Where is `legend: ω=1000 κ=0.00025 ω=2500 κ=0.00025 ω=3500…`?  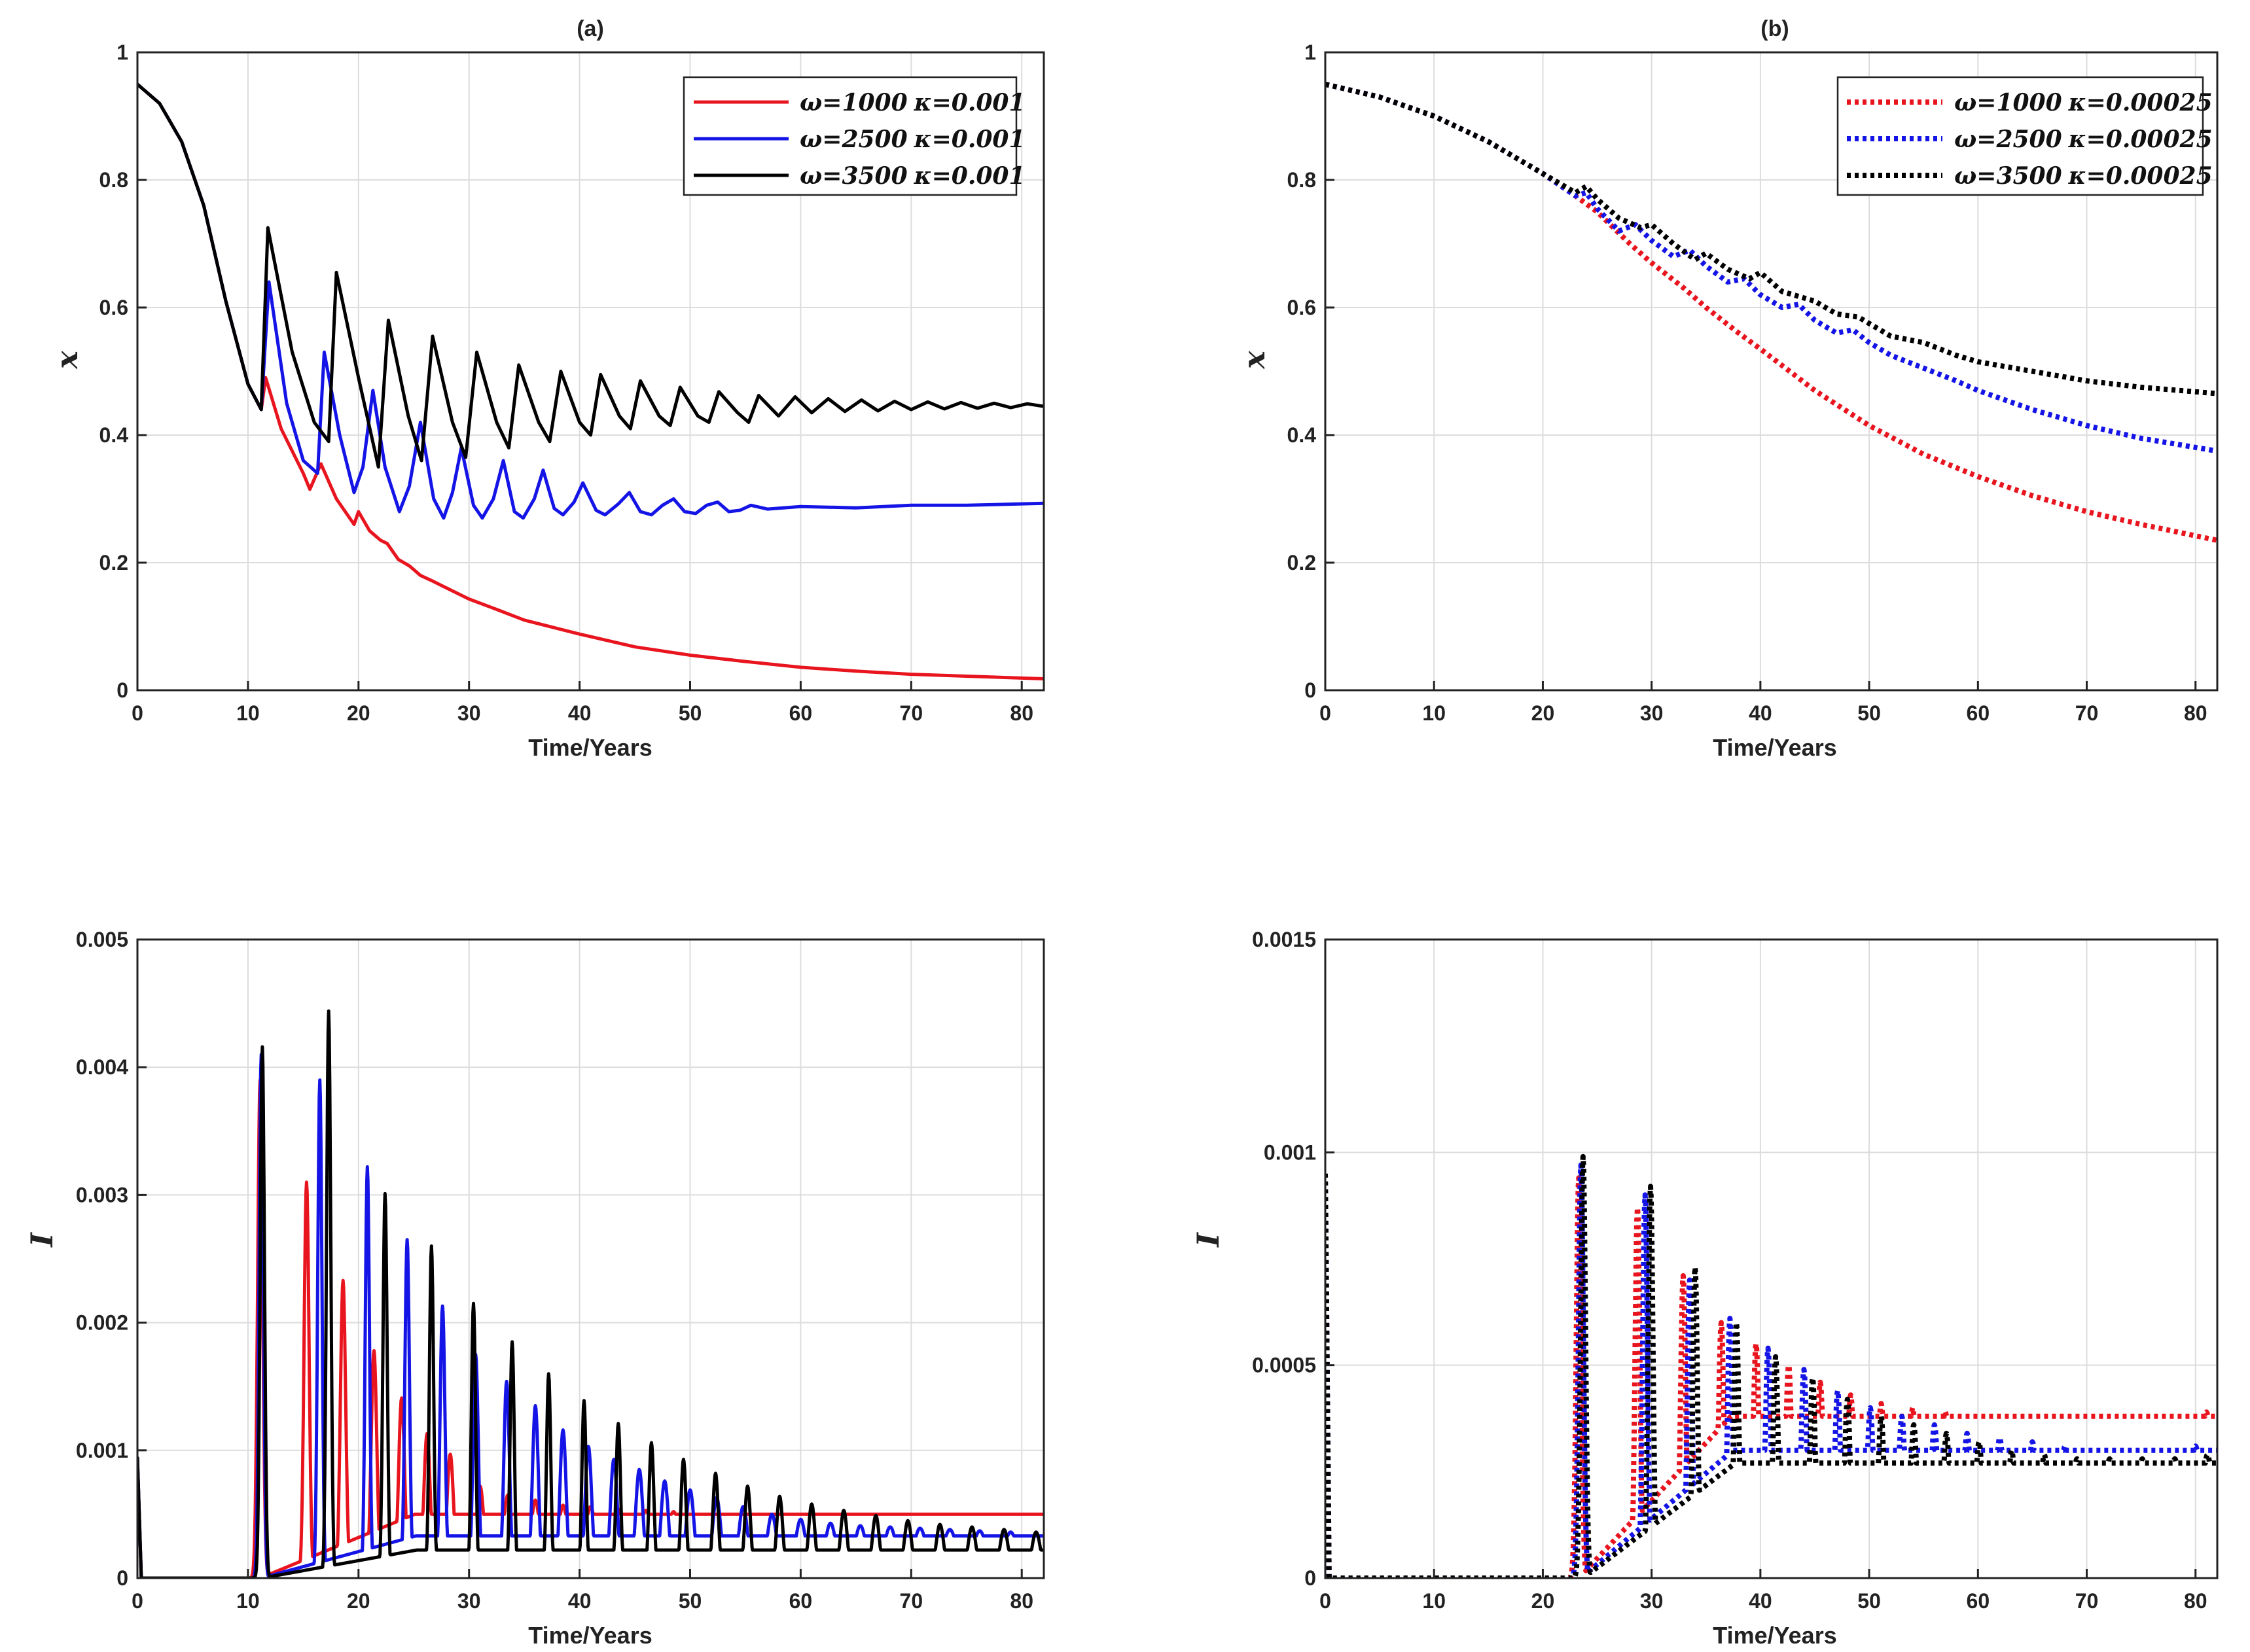
legend: ω=1000 κ=0.00025 ω=2500 κ=0.00025 ω=3500… is located at coordinates (2024, 136).